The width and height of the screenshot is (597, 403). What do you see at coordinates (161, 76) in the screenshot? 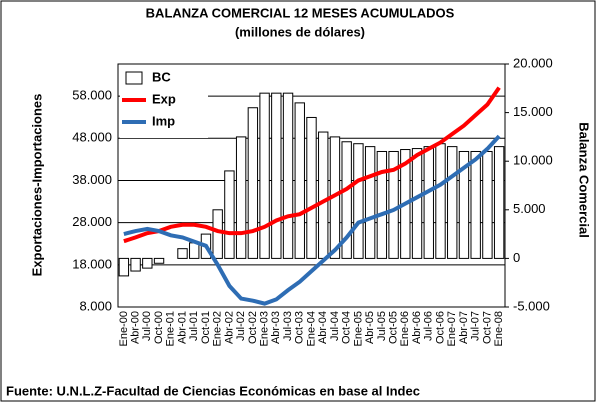
I see `legend-label: BC` at bounding box center [161, 76].